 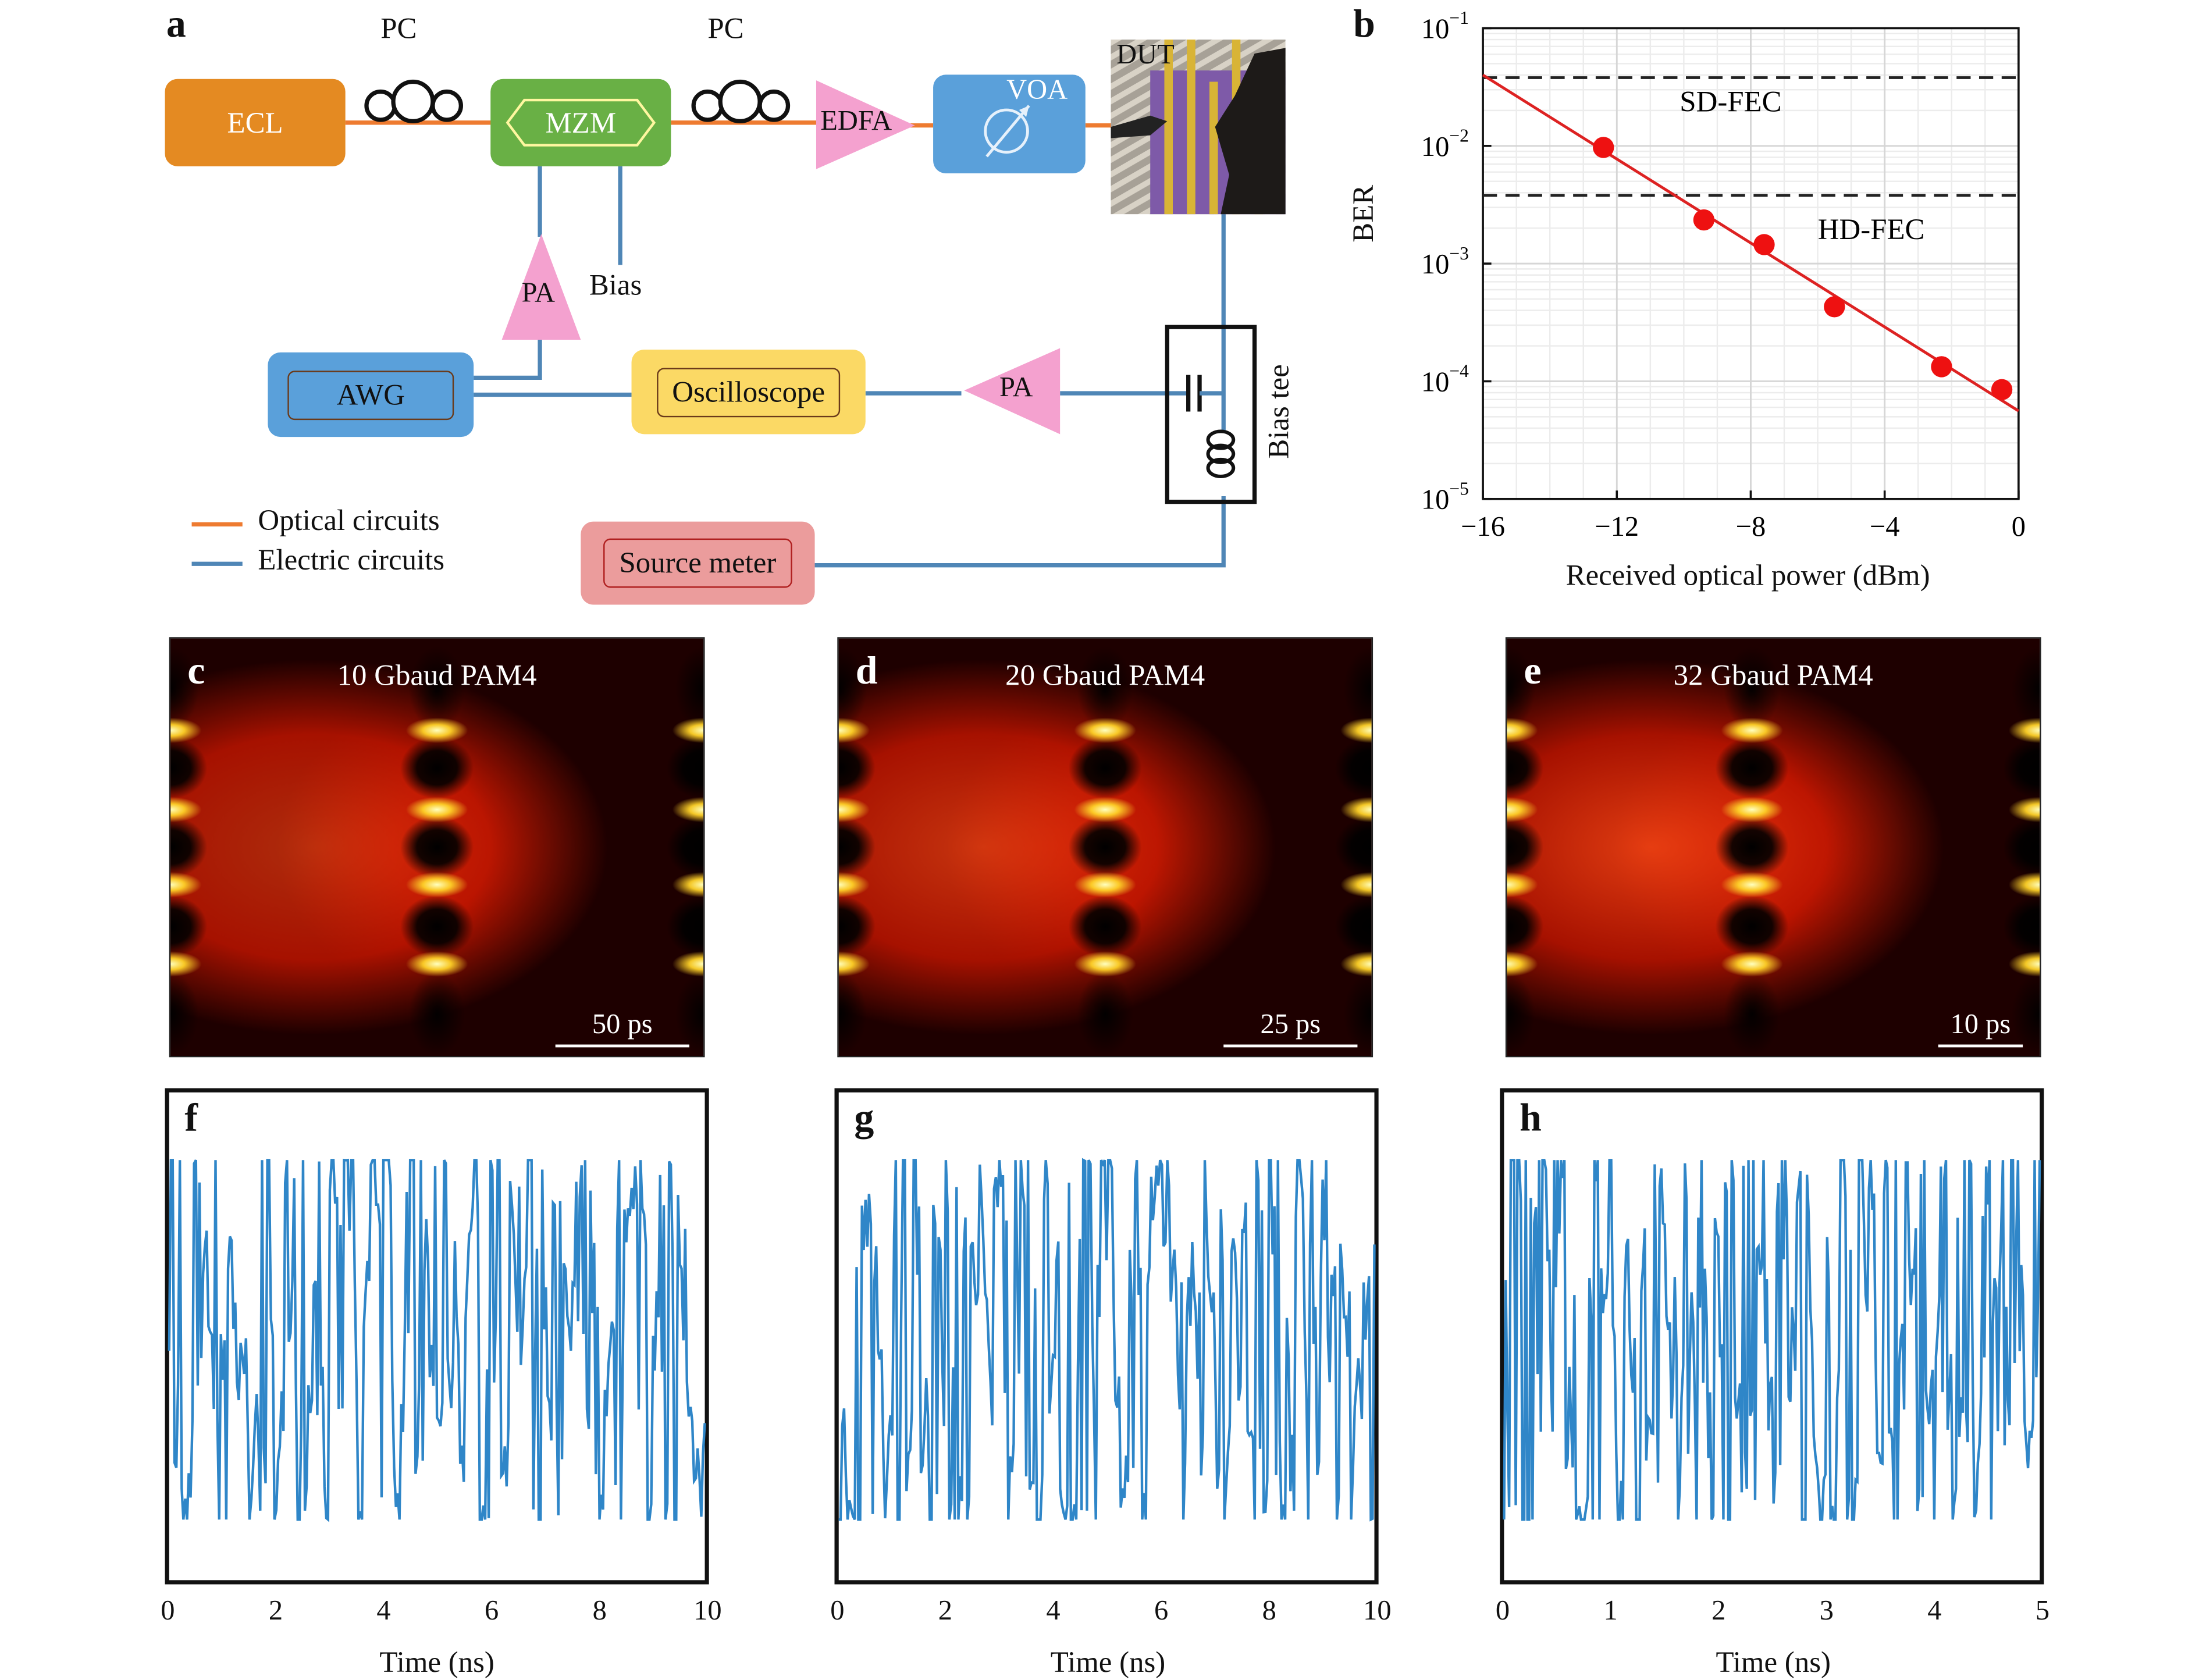 What do you see at coordinates (1445, 26) in the screenshot?
I see `y-tick-label: 10⁻¹` at bounding box center [1445, 26].